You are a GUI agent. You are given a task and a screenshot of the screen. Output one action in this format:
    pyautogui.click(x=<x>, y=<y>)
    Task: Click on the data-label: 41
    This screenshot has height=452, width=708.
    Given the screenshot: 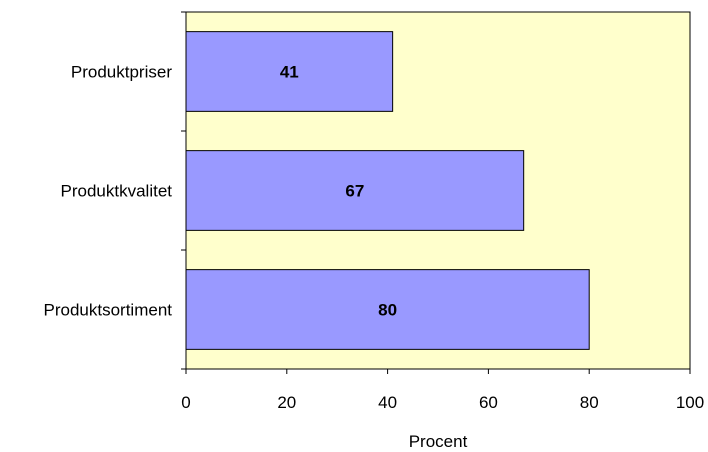 What is the action you would take?
    pyautogui.click(x=289, y=72)
    